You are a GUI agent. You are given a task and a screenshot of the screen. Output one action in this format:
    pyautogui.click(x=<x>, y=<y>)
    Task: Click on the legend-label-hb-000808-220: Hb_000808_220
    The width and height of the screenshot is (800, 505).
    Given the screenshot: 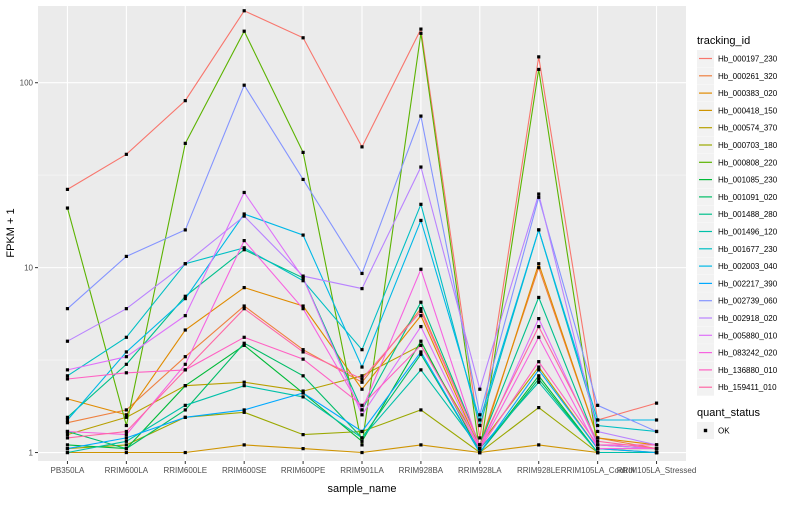 What is the action you would take?
    pyautogui.click(x=748, y=162)
    